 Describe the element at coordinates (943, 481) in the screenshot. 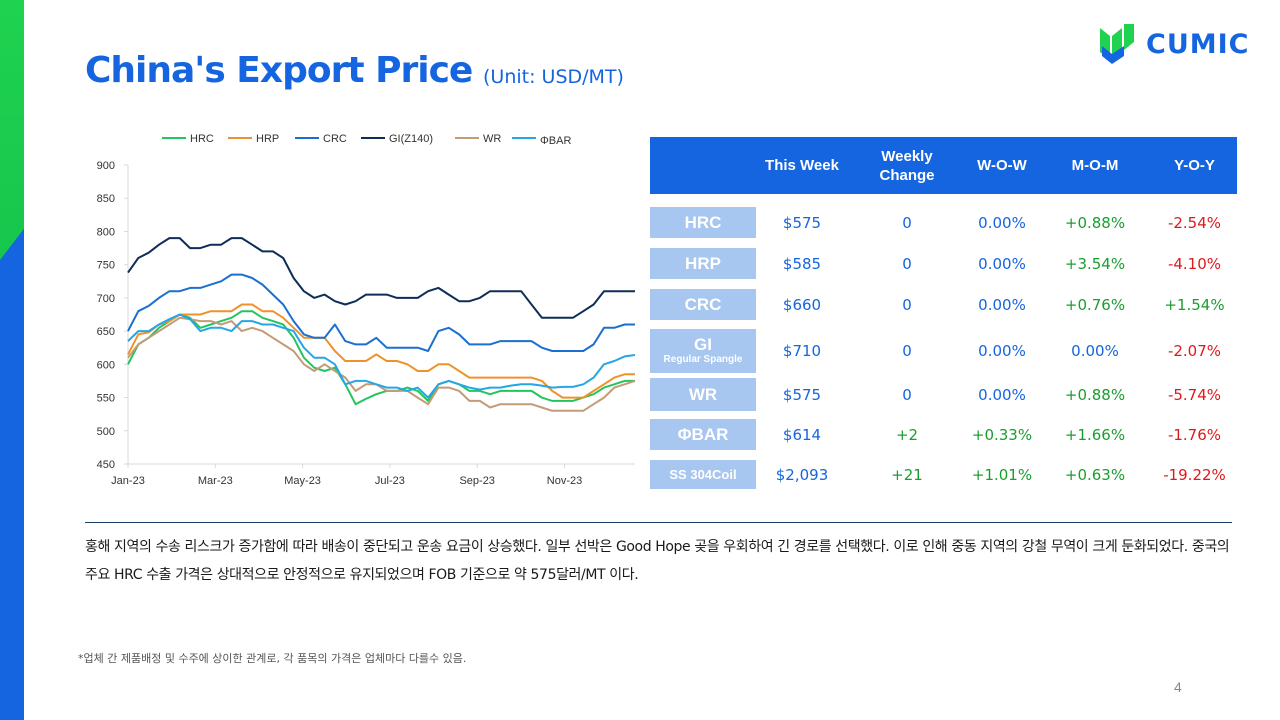

I see `table-row: SS 304Coil $2,093 +21 +1.01% +0.63% -19.22%` at that location.